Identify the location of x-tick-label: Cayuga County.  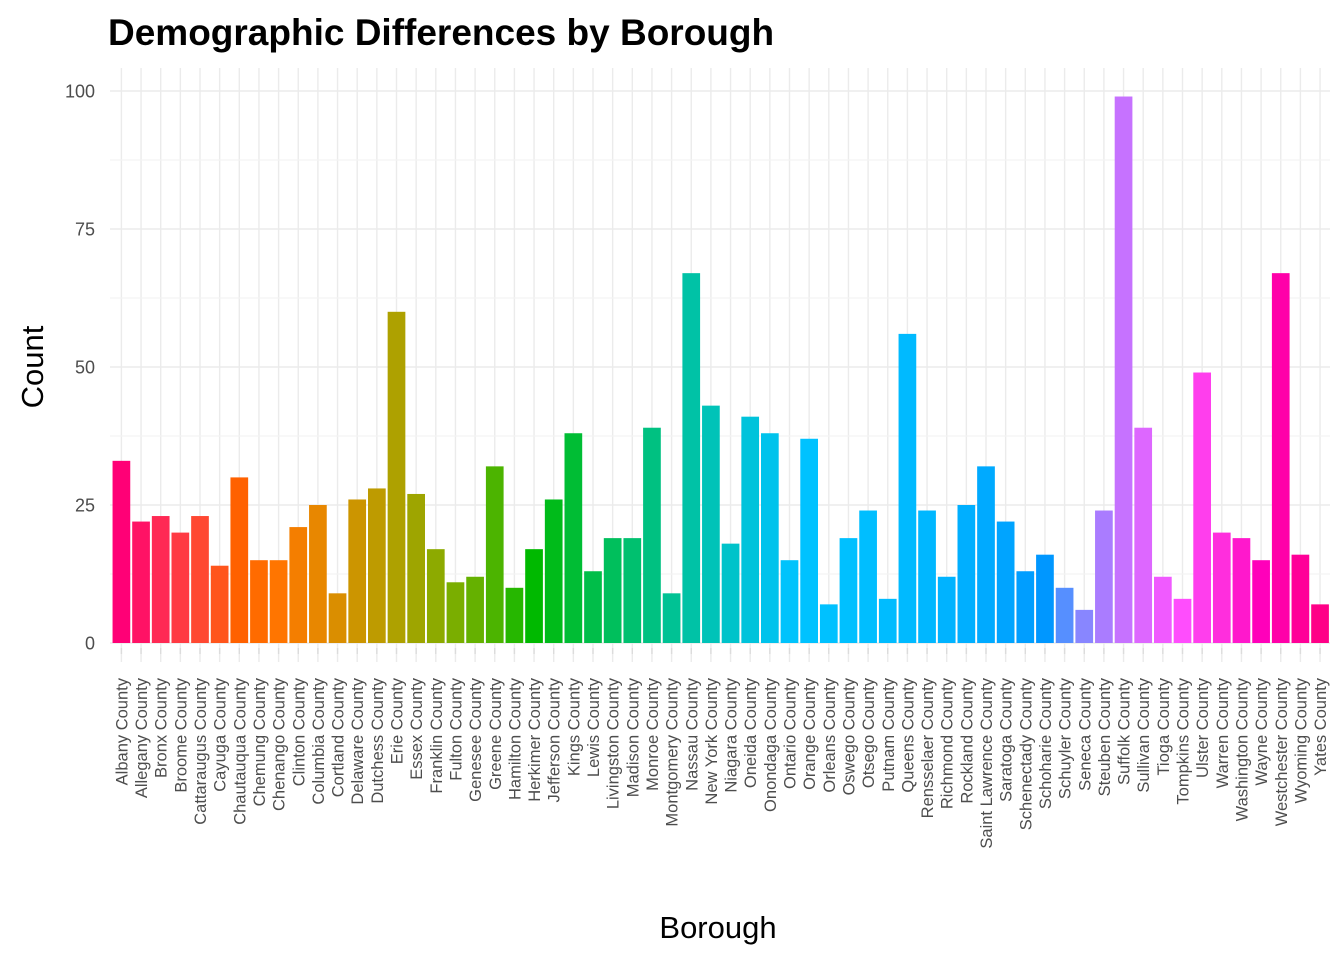
(221, 734).